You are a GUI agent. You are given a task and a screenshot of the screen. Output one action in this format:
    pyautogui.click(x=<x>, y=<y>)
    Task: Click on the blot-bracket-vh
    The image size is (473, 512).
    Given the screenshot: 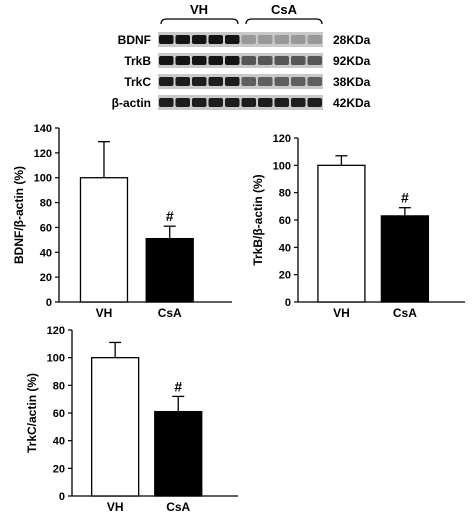 What is the action you would take?
    pyautogui.click(x=199, y=21)
    